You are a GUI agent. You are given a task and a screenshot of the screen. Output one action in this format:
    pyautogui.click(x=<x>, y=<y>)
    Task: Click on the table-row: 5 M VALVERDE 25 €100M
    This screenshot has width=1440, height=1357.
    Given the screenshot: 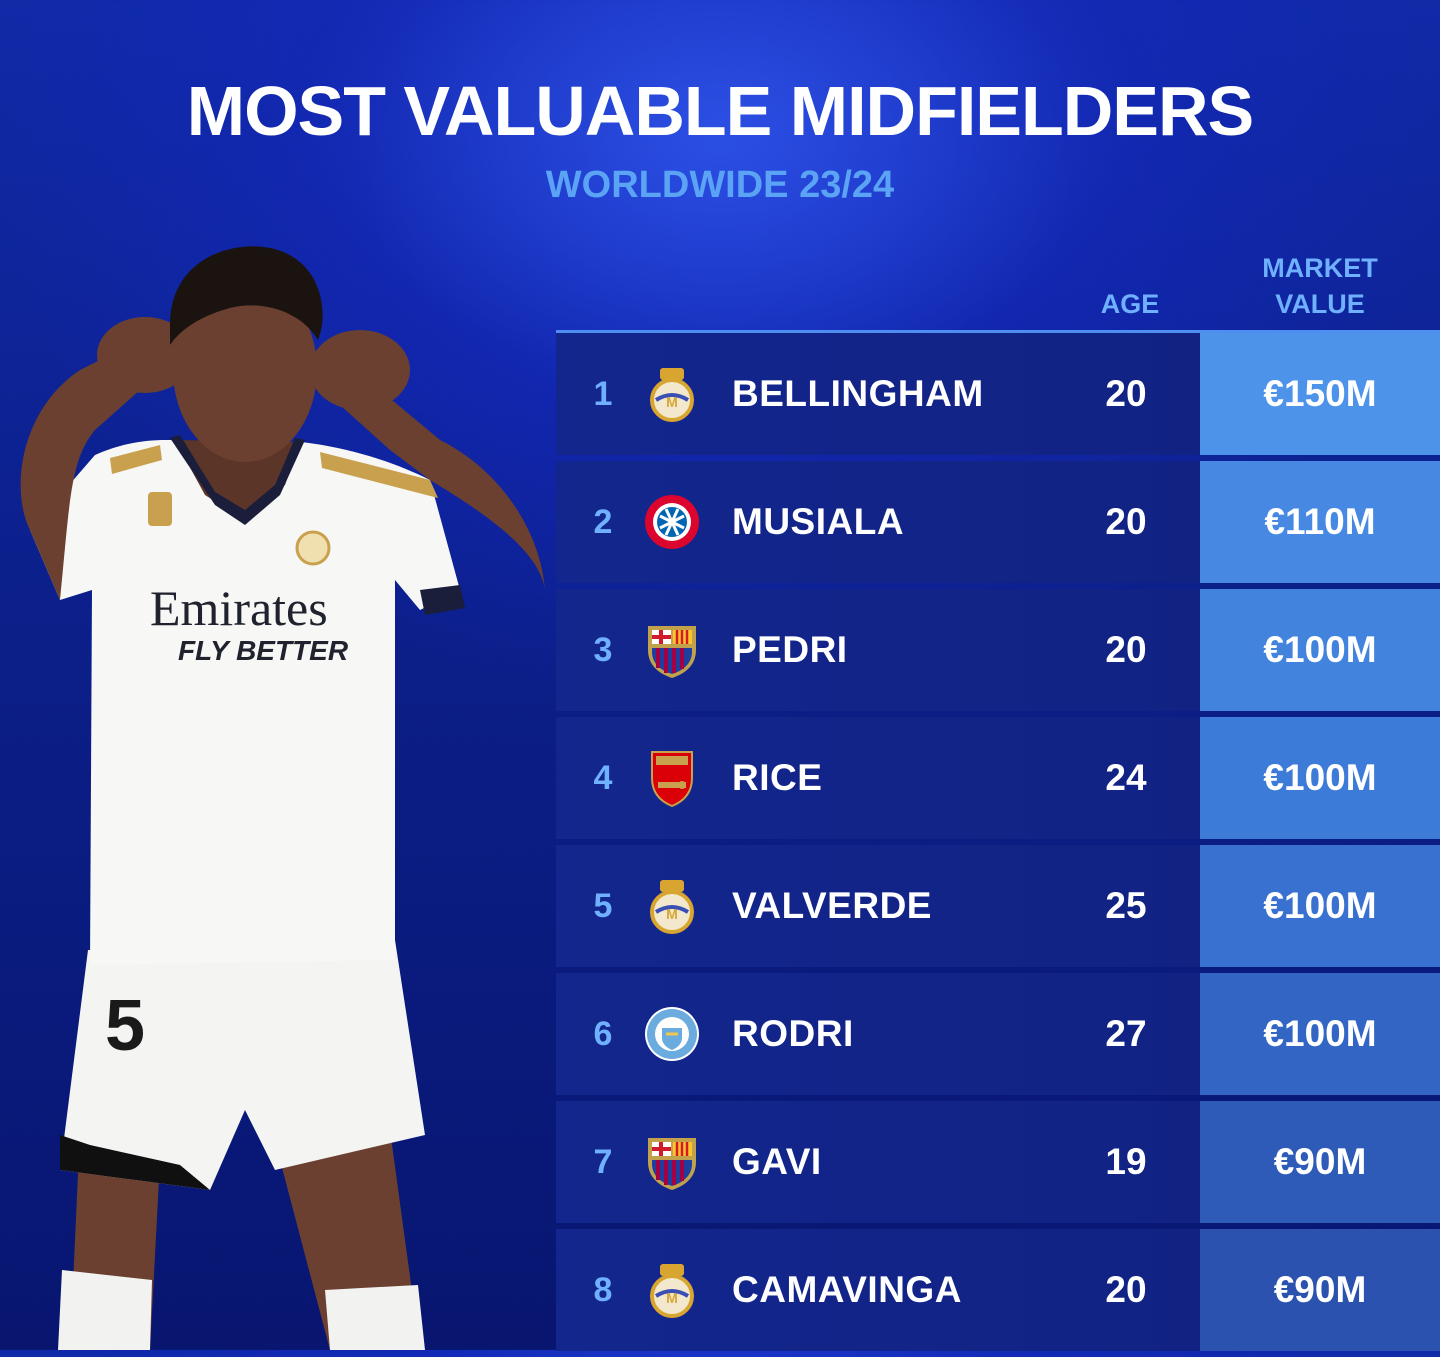 What is the action you would take?
    pyautogui.click(x=998, y=906)
    